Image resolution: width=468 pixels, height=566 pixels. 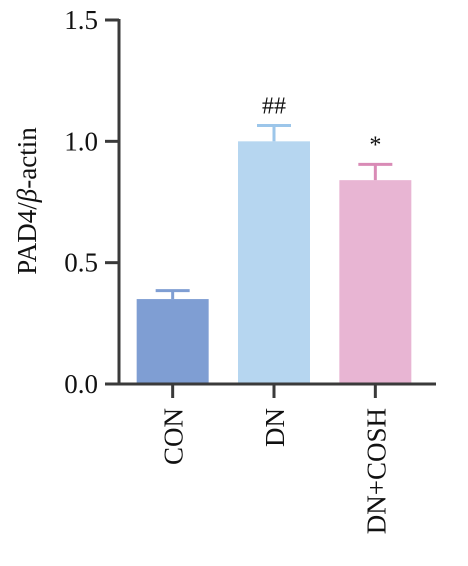 I want to click on y-axis-title-beta: β, so click(x=27, y=195).